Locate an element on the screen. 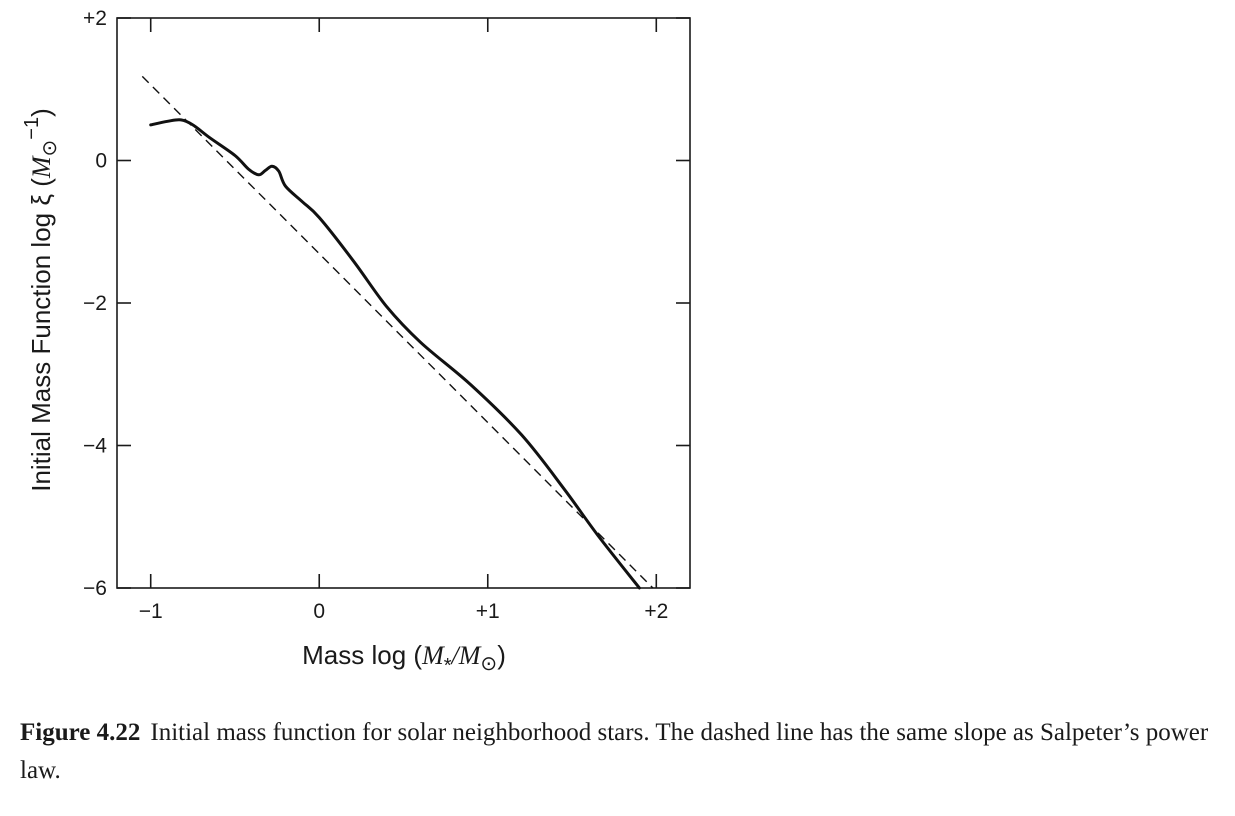  y-tick-label: +2 is located at coordinates (95, 18).